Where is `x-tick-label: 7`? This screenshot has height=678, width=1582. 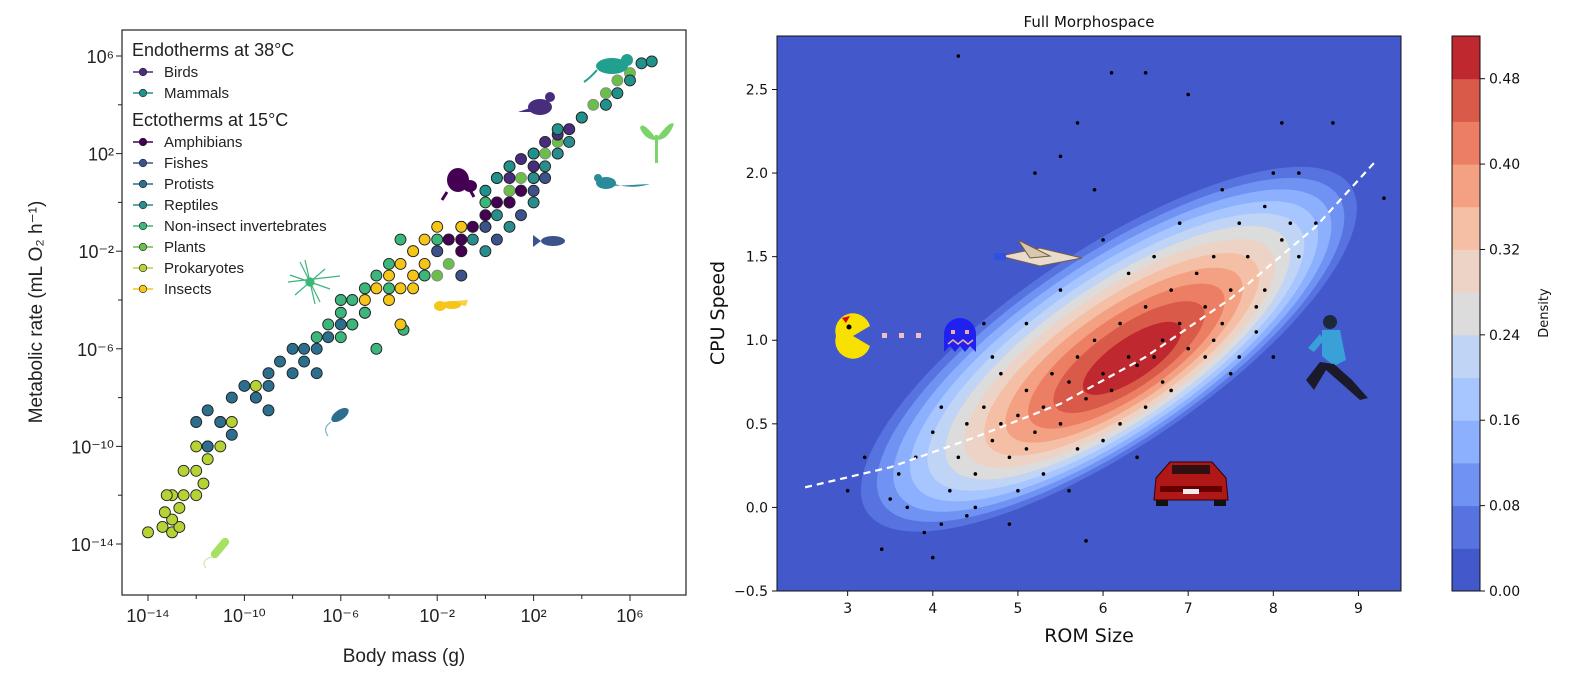 x-tick-label: 7 is located at coordinates (1188, 609).